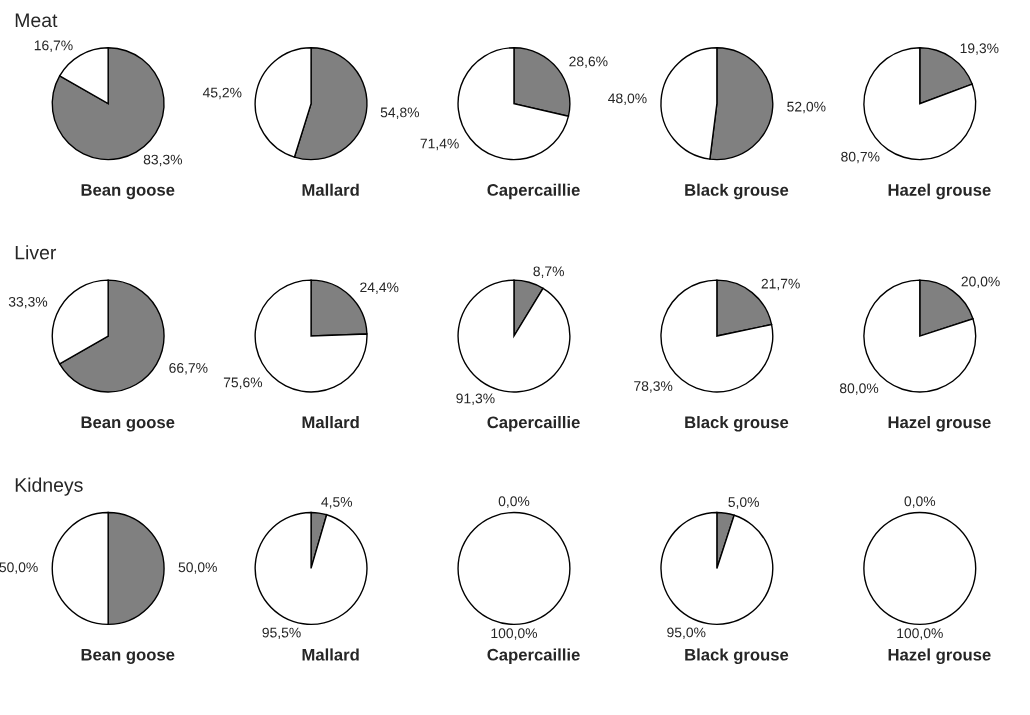  What do you see at coordinates (979, 49) in the screenshot?
I see `data-label: 19,3%` at bounding box center [979, 49].